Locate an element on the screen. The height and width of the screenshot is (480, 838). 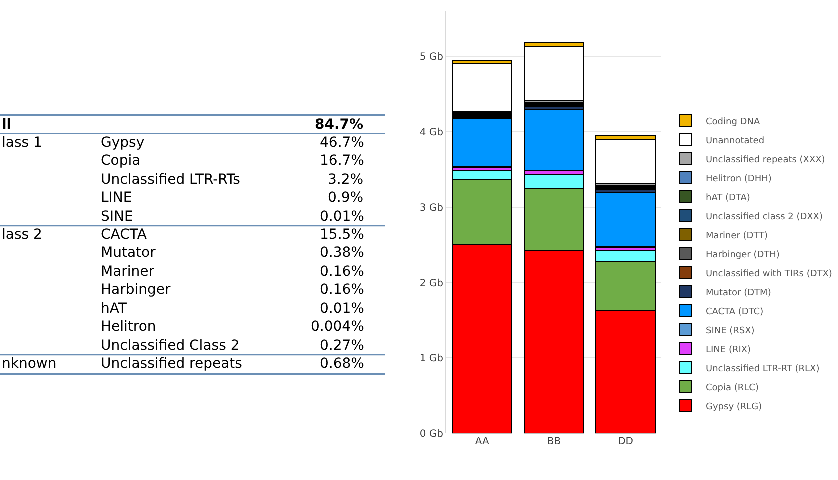
legend-label: Unclassified with TIRs (DTX) is located at coordinates (769, 274).